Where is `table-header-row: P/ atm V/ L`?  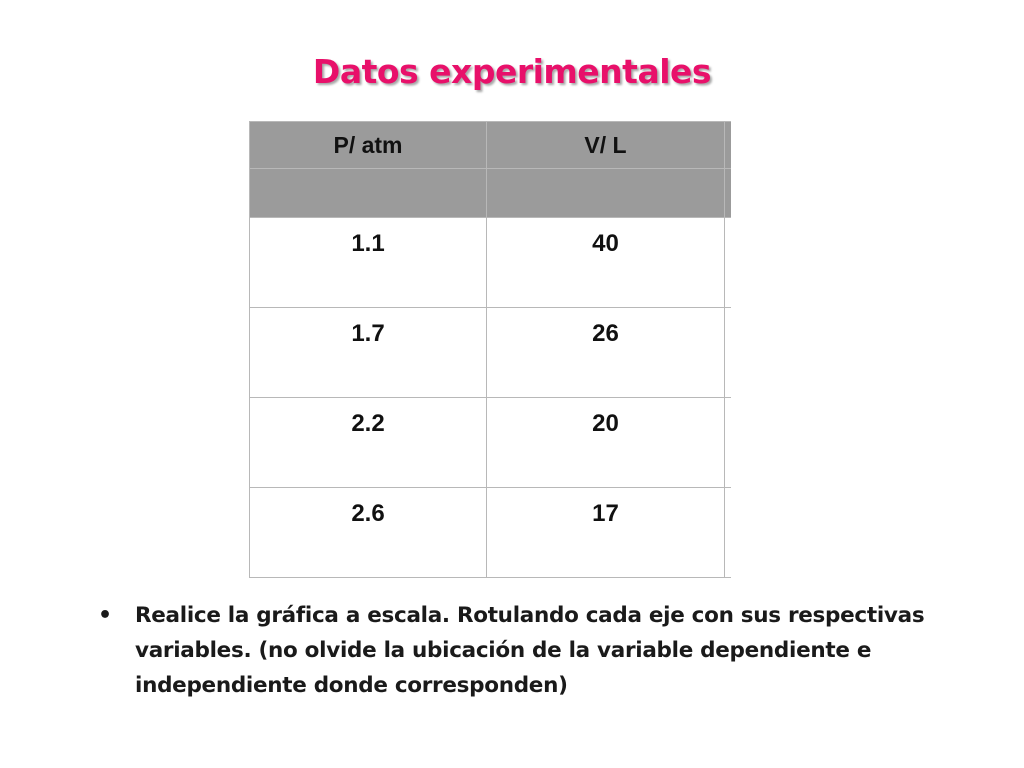
table-header-row: P/ atm V/ L is located at coordinates (490, 145).